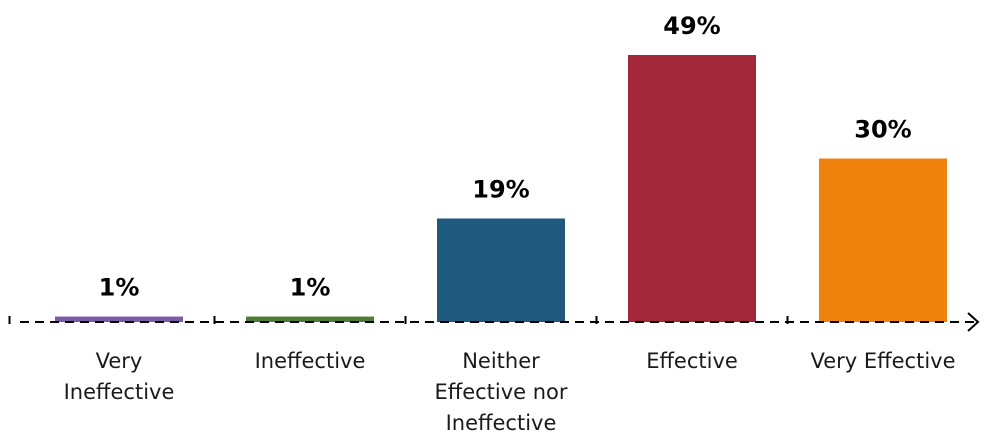 Image resolution: width=984 pixels, height=445 pixels. Describe the element at coordinates (119, 361) in the screenshot. I see `category-label-line: Very` at that location.